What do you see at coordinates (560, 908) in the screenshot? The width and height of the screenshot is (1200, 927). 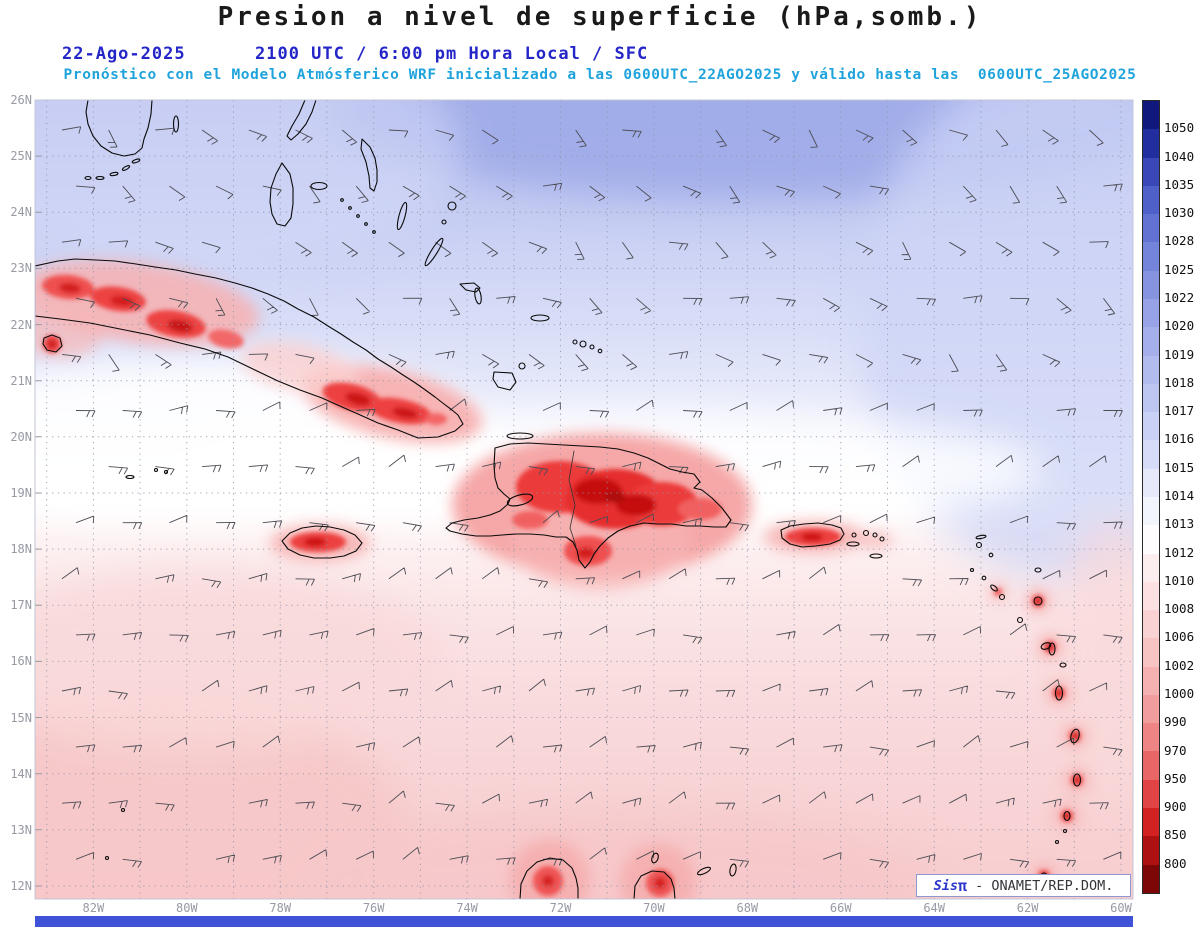 I see `lon-tick-label: 72W` at bounding box center [560, 908].